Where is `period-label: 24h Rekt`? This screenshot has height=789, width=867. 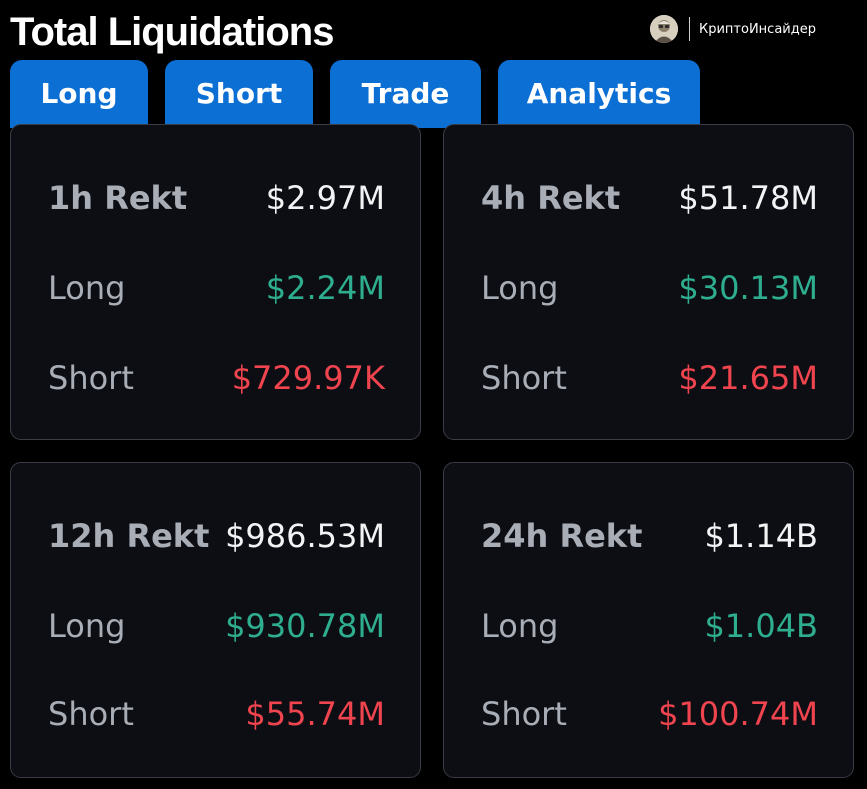
period-label: 24h Rekt is located at coordinates (562, 536).